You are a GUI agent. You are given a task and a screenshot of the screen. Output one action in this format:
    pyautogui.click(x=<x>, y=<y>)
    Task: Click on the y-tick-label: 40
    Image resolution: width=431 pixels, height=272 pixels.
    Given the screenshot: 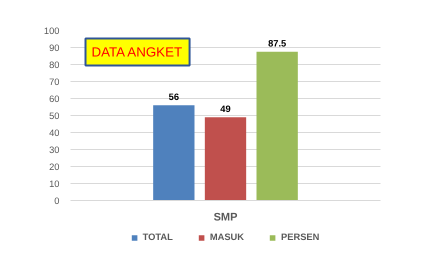 What is the action you would take?
    pyautogui.click(x=54, y=133)
    